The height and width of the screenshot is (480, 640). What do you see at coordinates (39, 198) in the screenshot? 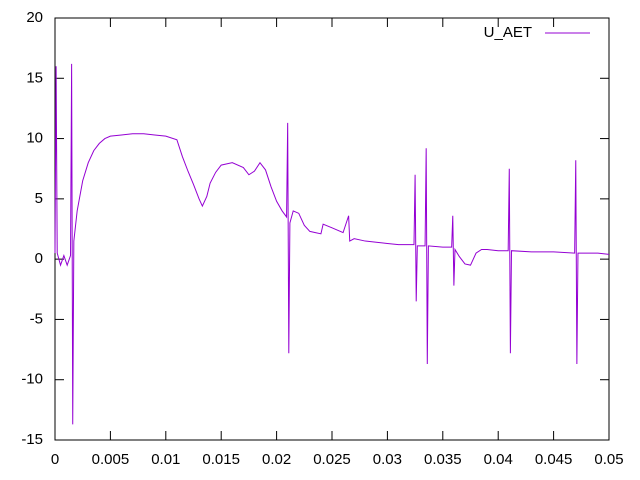
I see `y-tick-label: 5` at bounding box center [39, 198].